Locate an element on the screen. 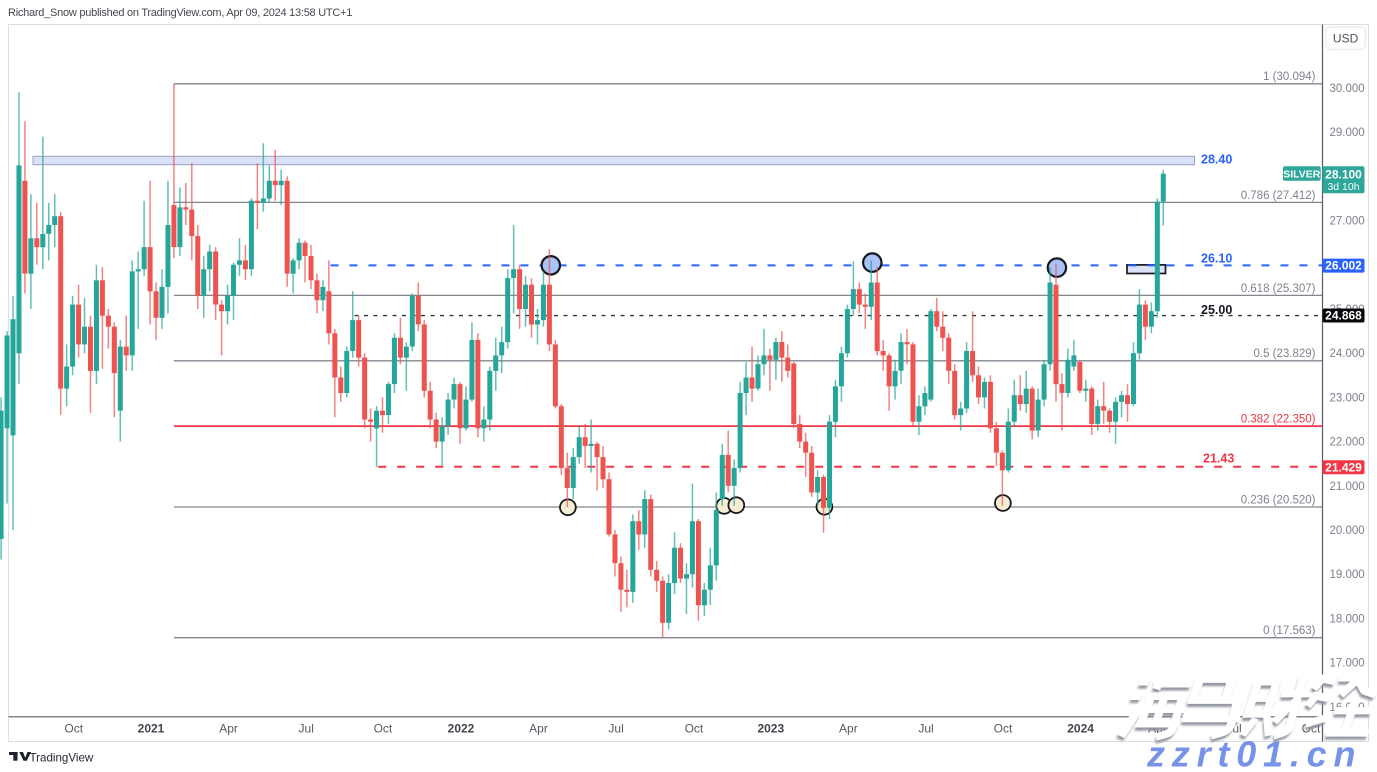 This screenshot has height=772, width=1377. svg-text: 29.000 is located at coordinates (1347, 133).